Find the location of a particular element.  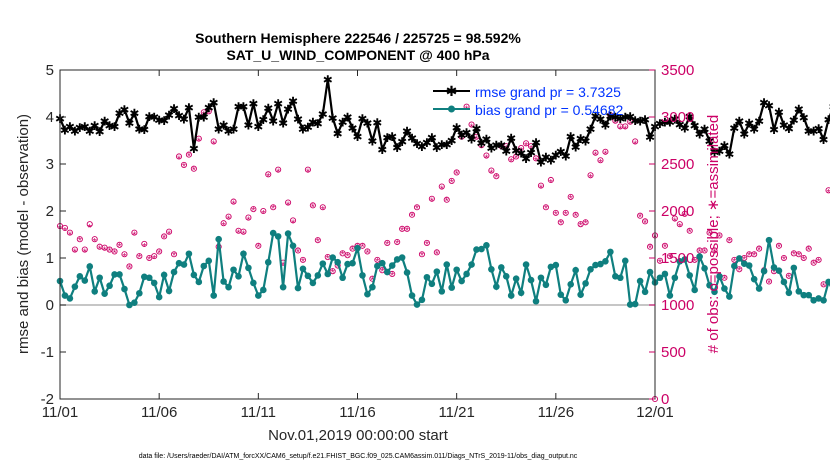

x-tick-label: 11/06 is located at coordinates (159, 412).